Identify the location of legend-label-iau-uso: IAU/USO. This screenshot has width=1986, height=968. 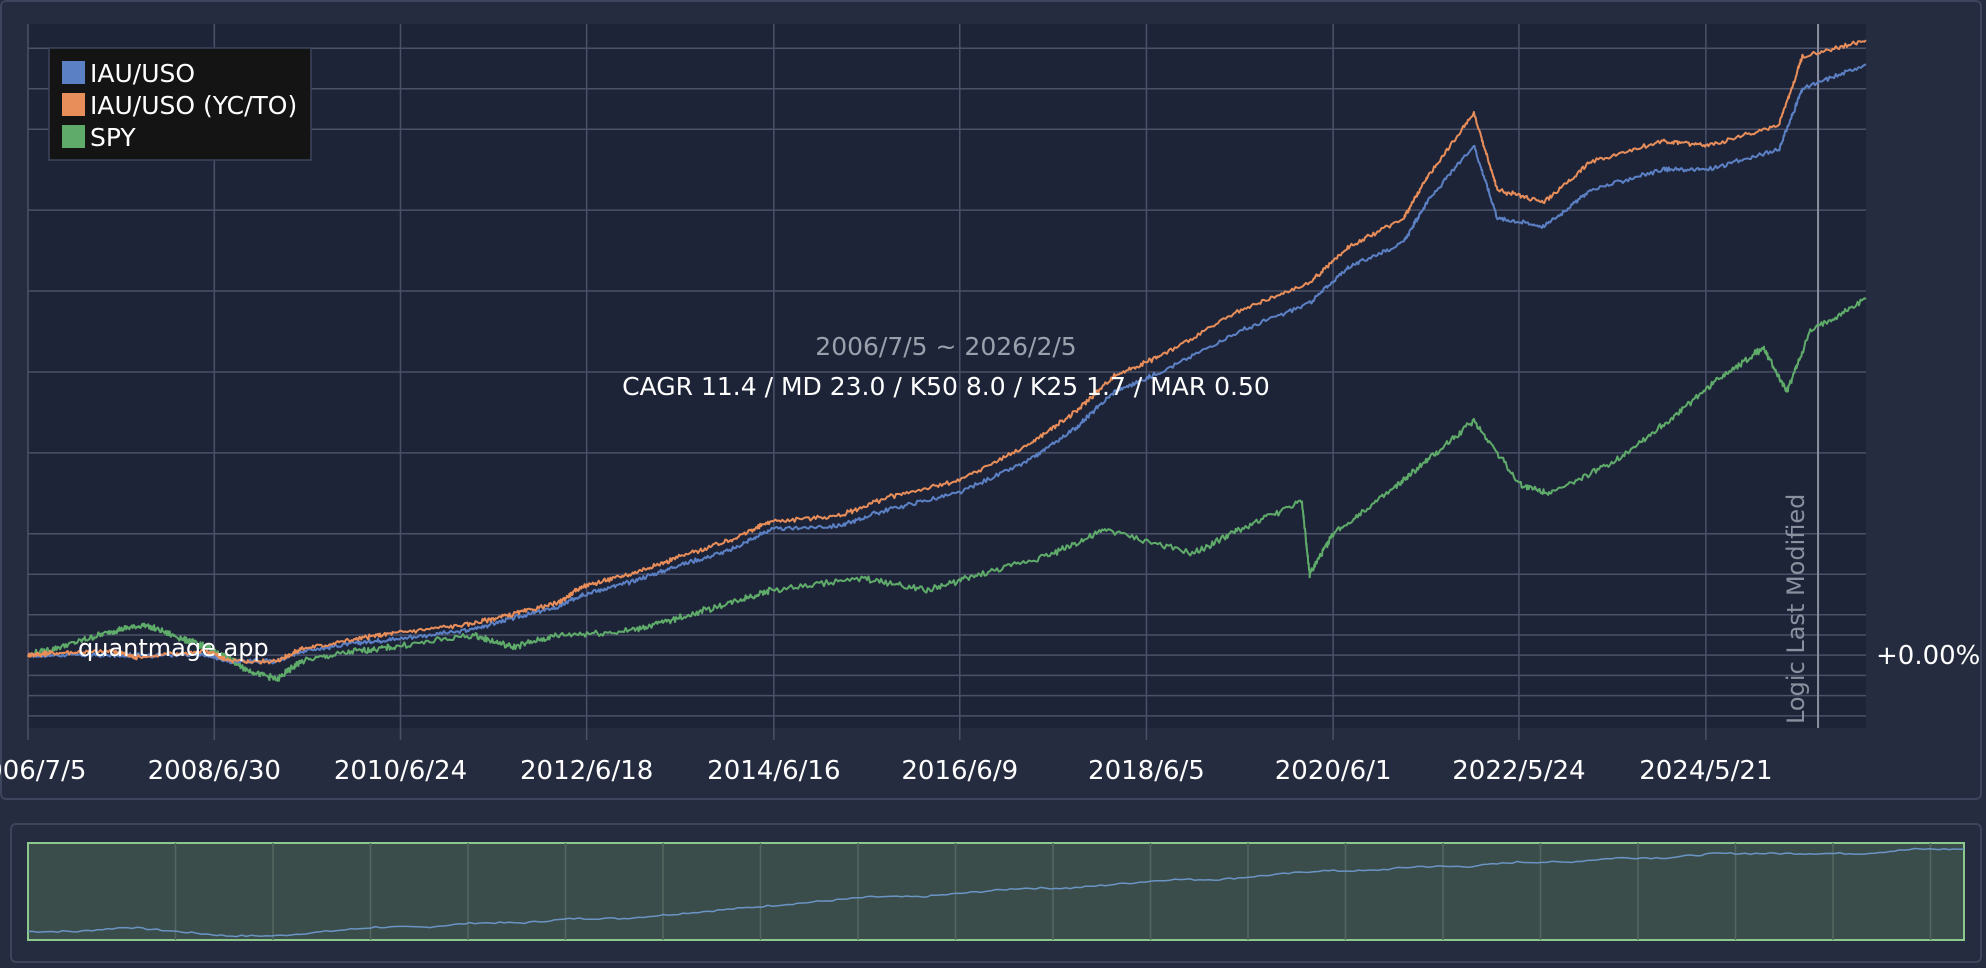
(142, 73).